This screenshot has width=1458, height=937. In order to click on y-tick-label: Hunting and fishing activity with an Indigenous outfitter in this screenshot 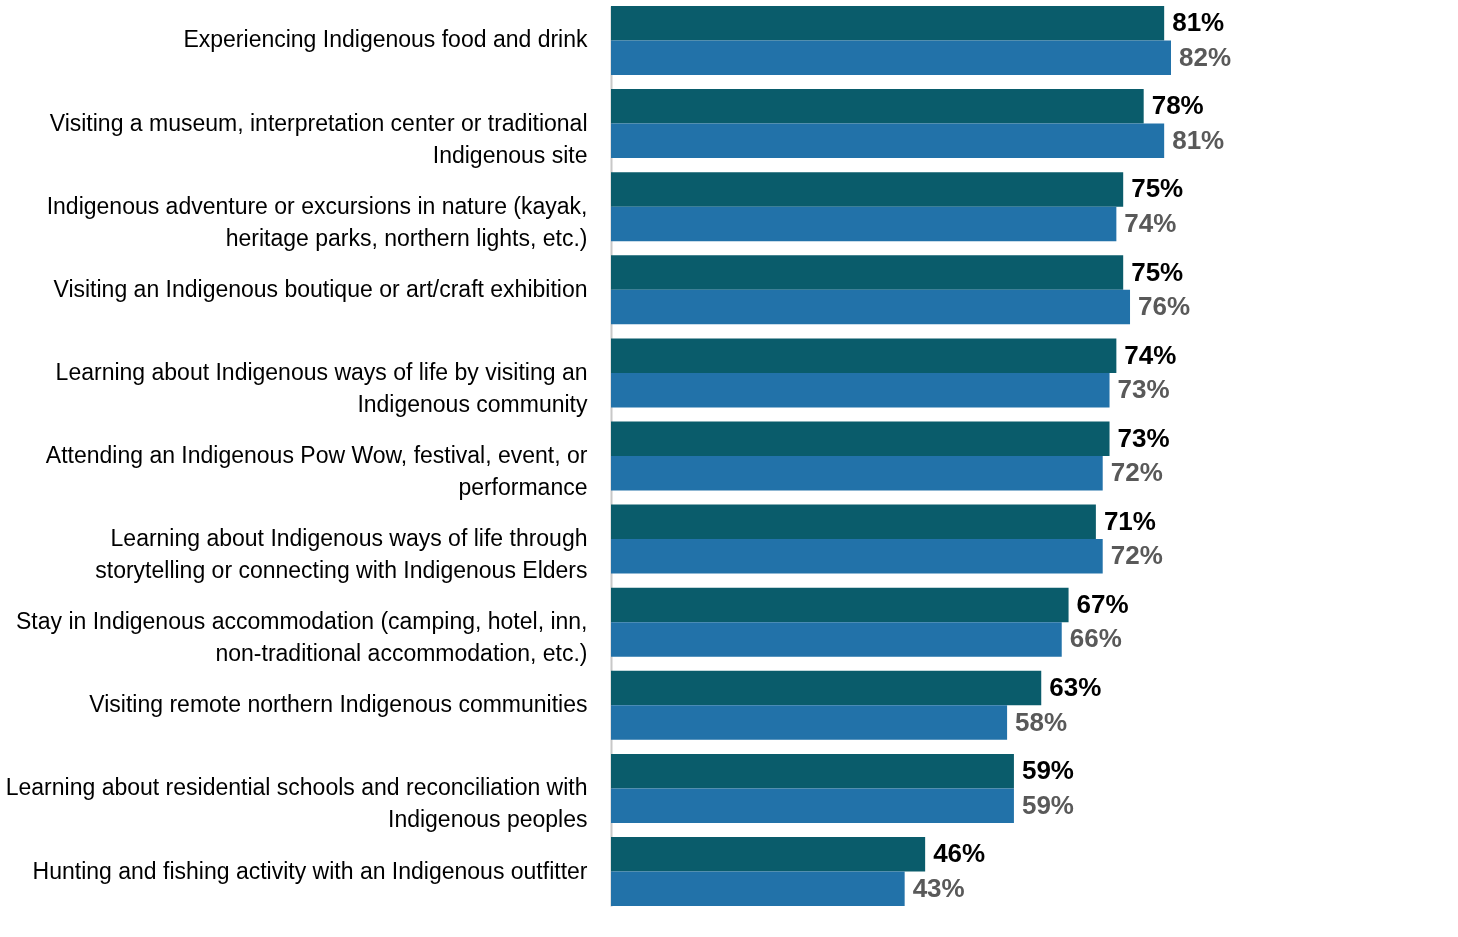, I will do `click(310, 870)`.